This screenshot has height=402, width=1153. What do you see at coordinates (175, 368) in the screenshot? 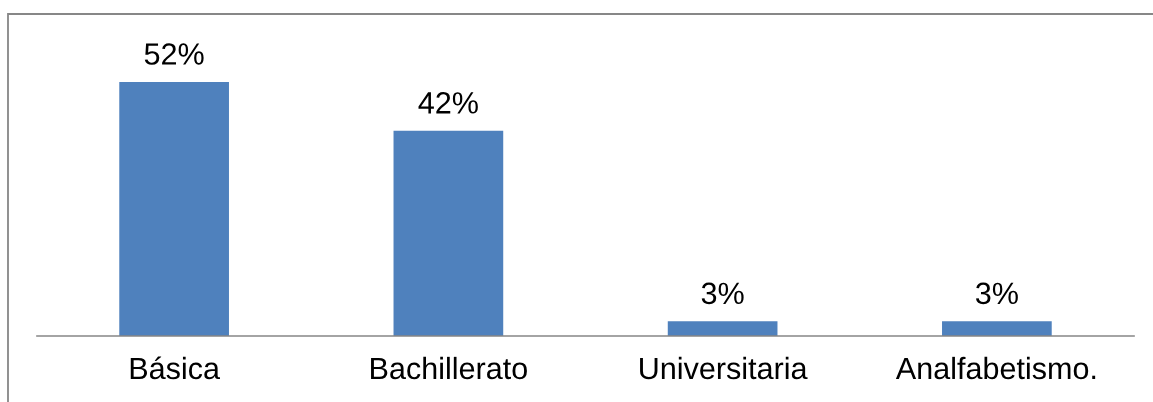
I see `x-tick-label: Básica` at bounding box center [175, 368].